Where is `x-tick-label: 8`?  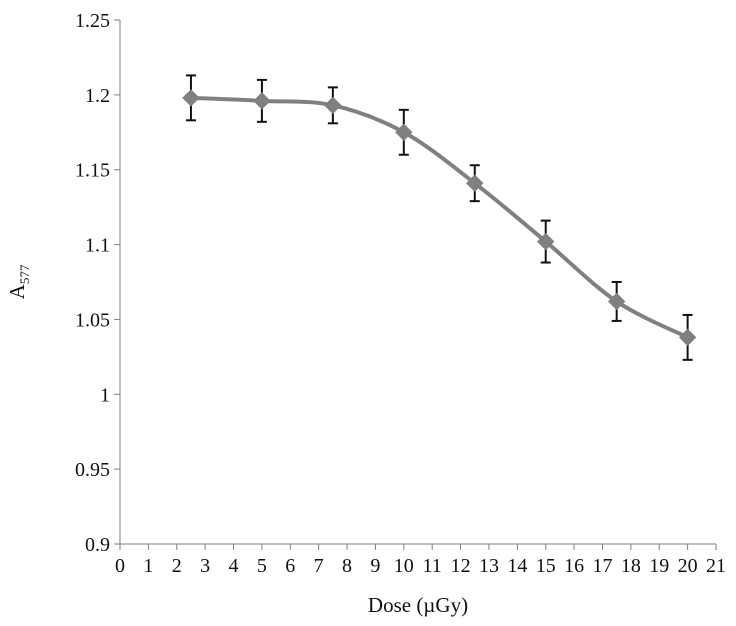 x-tick-label: 8 is located at coordinates (347, 566).